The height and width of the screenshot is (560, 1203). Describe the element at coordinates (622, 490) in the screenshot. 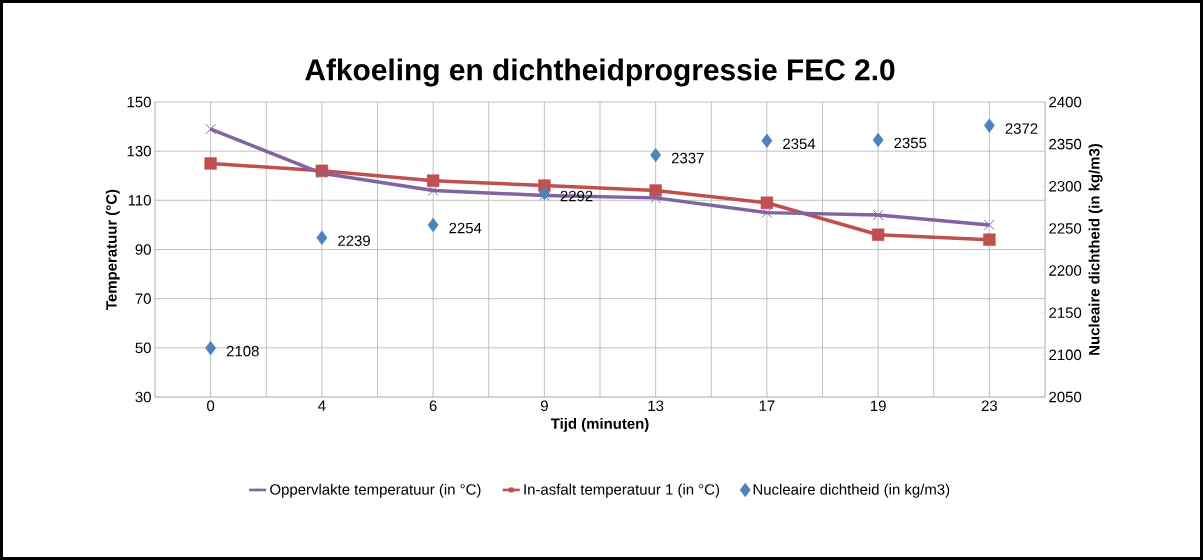

I see `legend-label: In-asfalt temperatuur 1 (in °C)` at that location.